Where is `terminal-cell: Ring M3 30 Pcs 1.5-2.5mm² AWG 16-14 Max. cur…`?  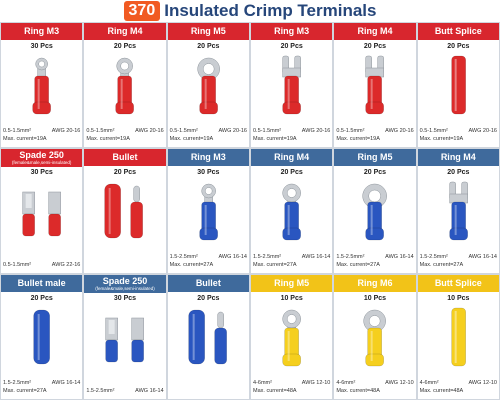 terminal-cell: Ring M3 30 Pcs 1.5-2.5mm² AWG 16-14 Max. cur… is located at coordinates (208, 211).